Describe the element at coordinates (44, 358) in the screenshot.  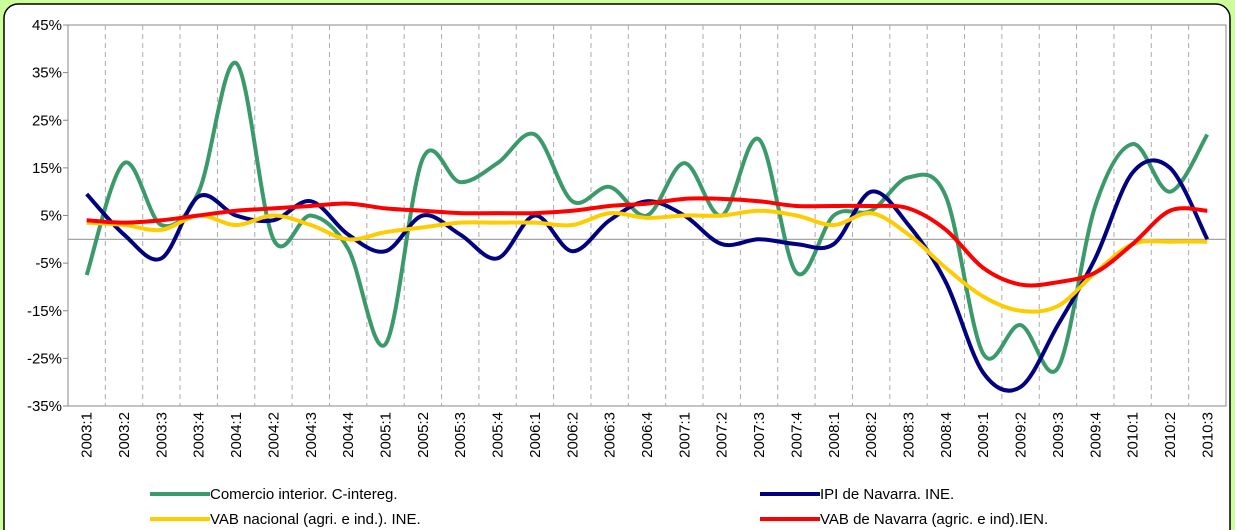
I see `y-tick-label: -25%` at that location.